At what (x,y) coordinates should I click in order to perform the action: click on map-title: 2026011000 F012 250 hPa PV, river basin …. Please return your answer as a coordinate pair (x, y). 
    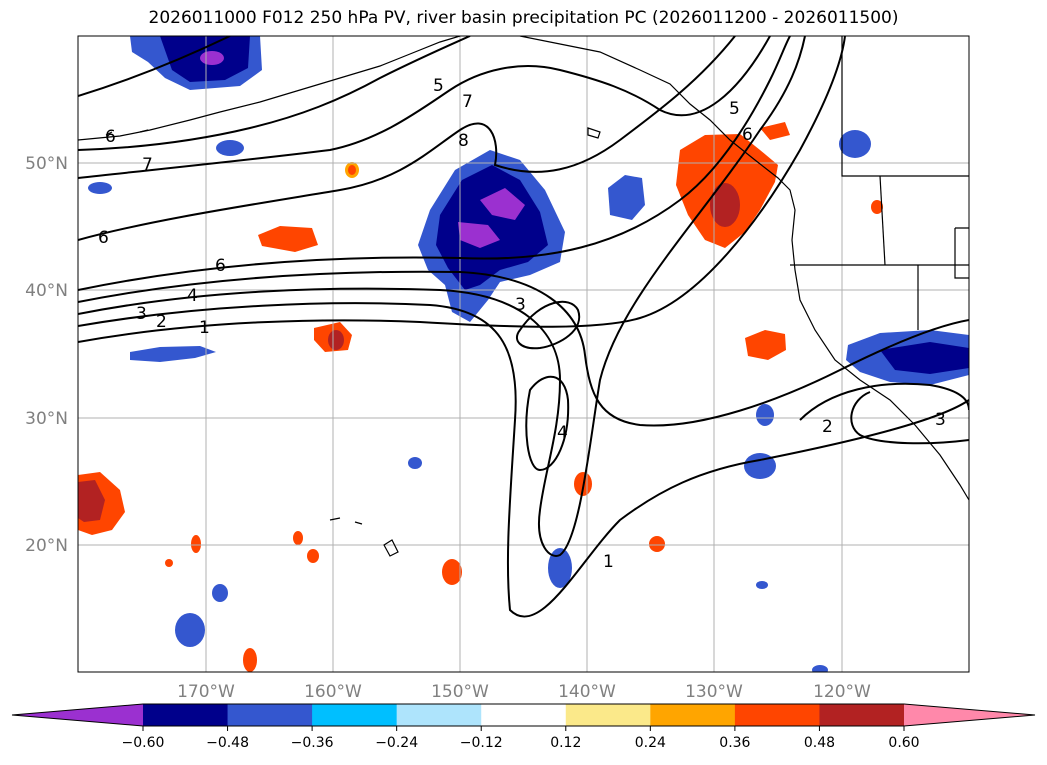
    Looking at the image, I should click on (523, 18).